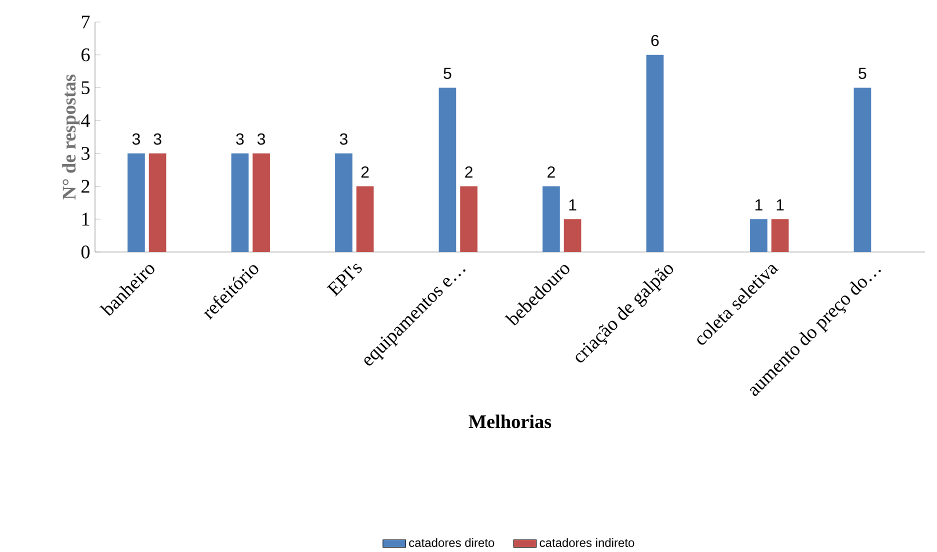 This screenshot has width=937, height=552. I want to click on x-axis-title: Melhorias, so click(510, 421).